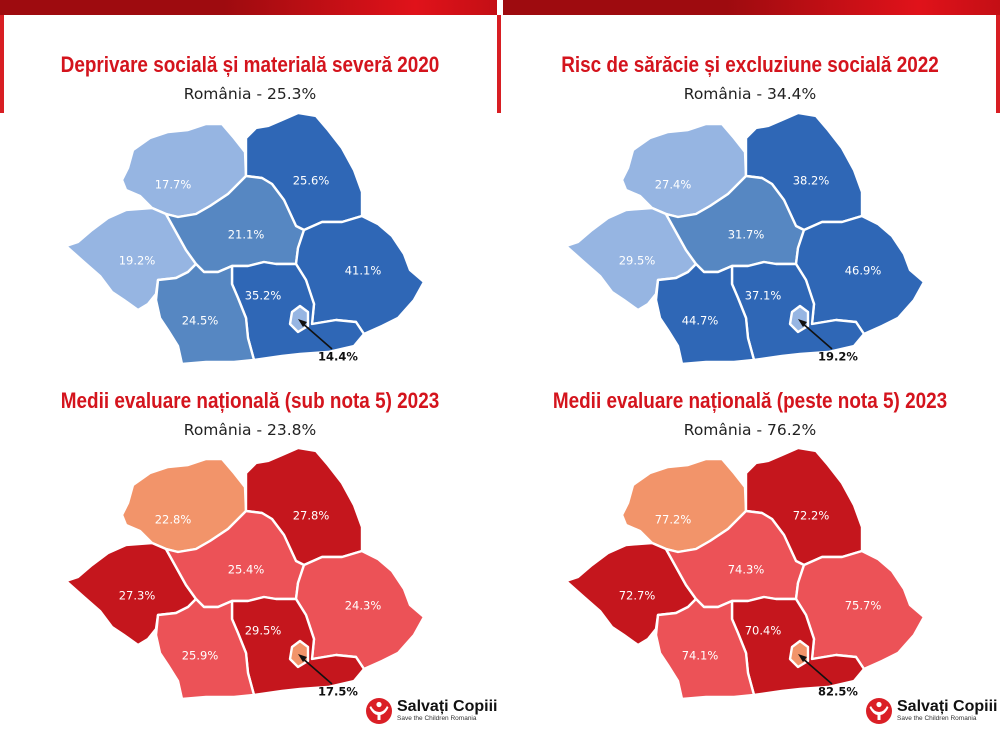  Describe the element at coordinates (811, 181) in the screenshot. I see `region-value-nord-est: 38.2%` at that location.